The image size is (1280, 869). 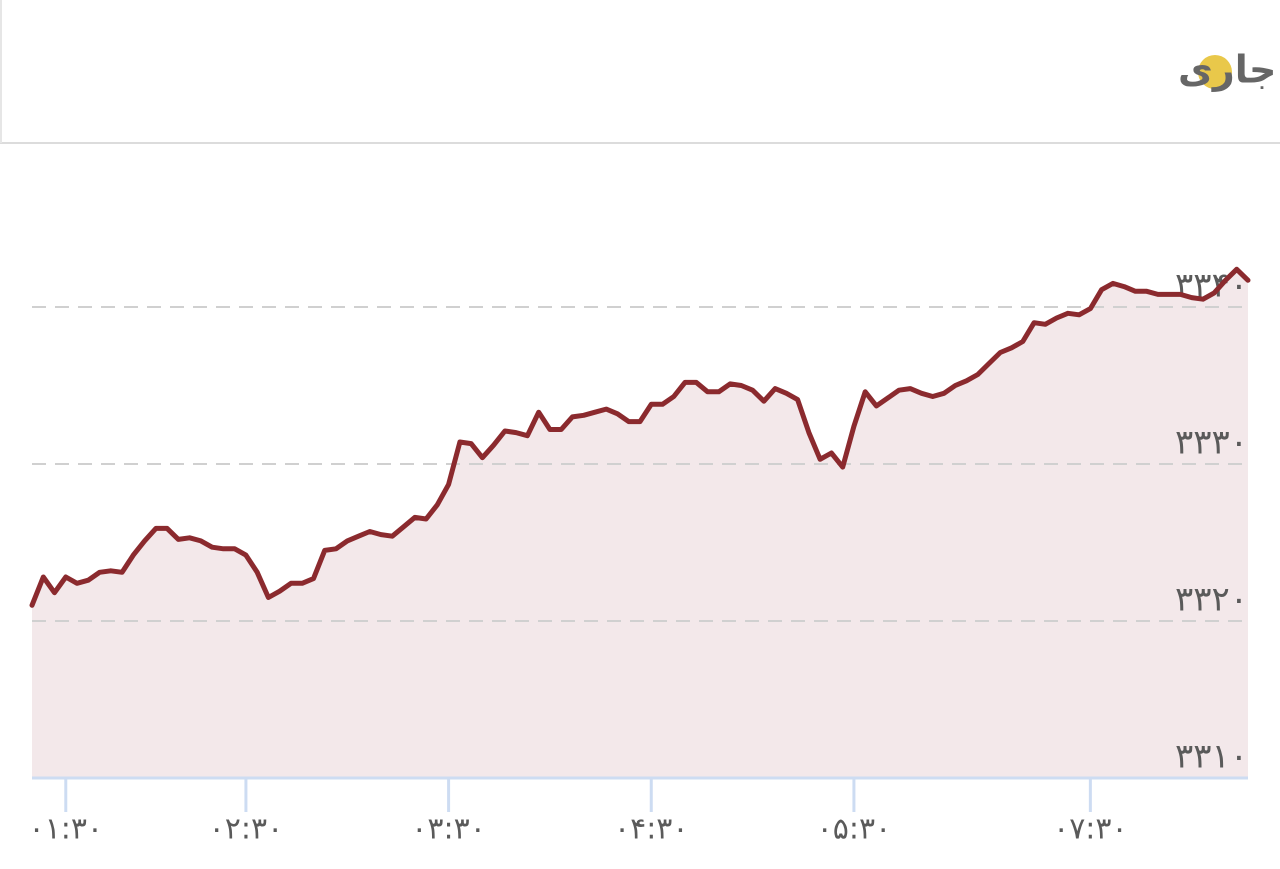 What do you see at coordinates (65, 829) in the screenshot?
I see `x-tick-label: ۰۱:۳۰` at bounding box center [65, 829].